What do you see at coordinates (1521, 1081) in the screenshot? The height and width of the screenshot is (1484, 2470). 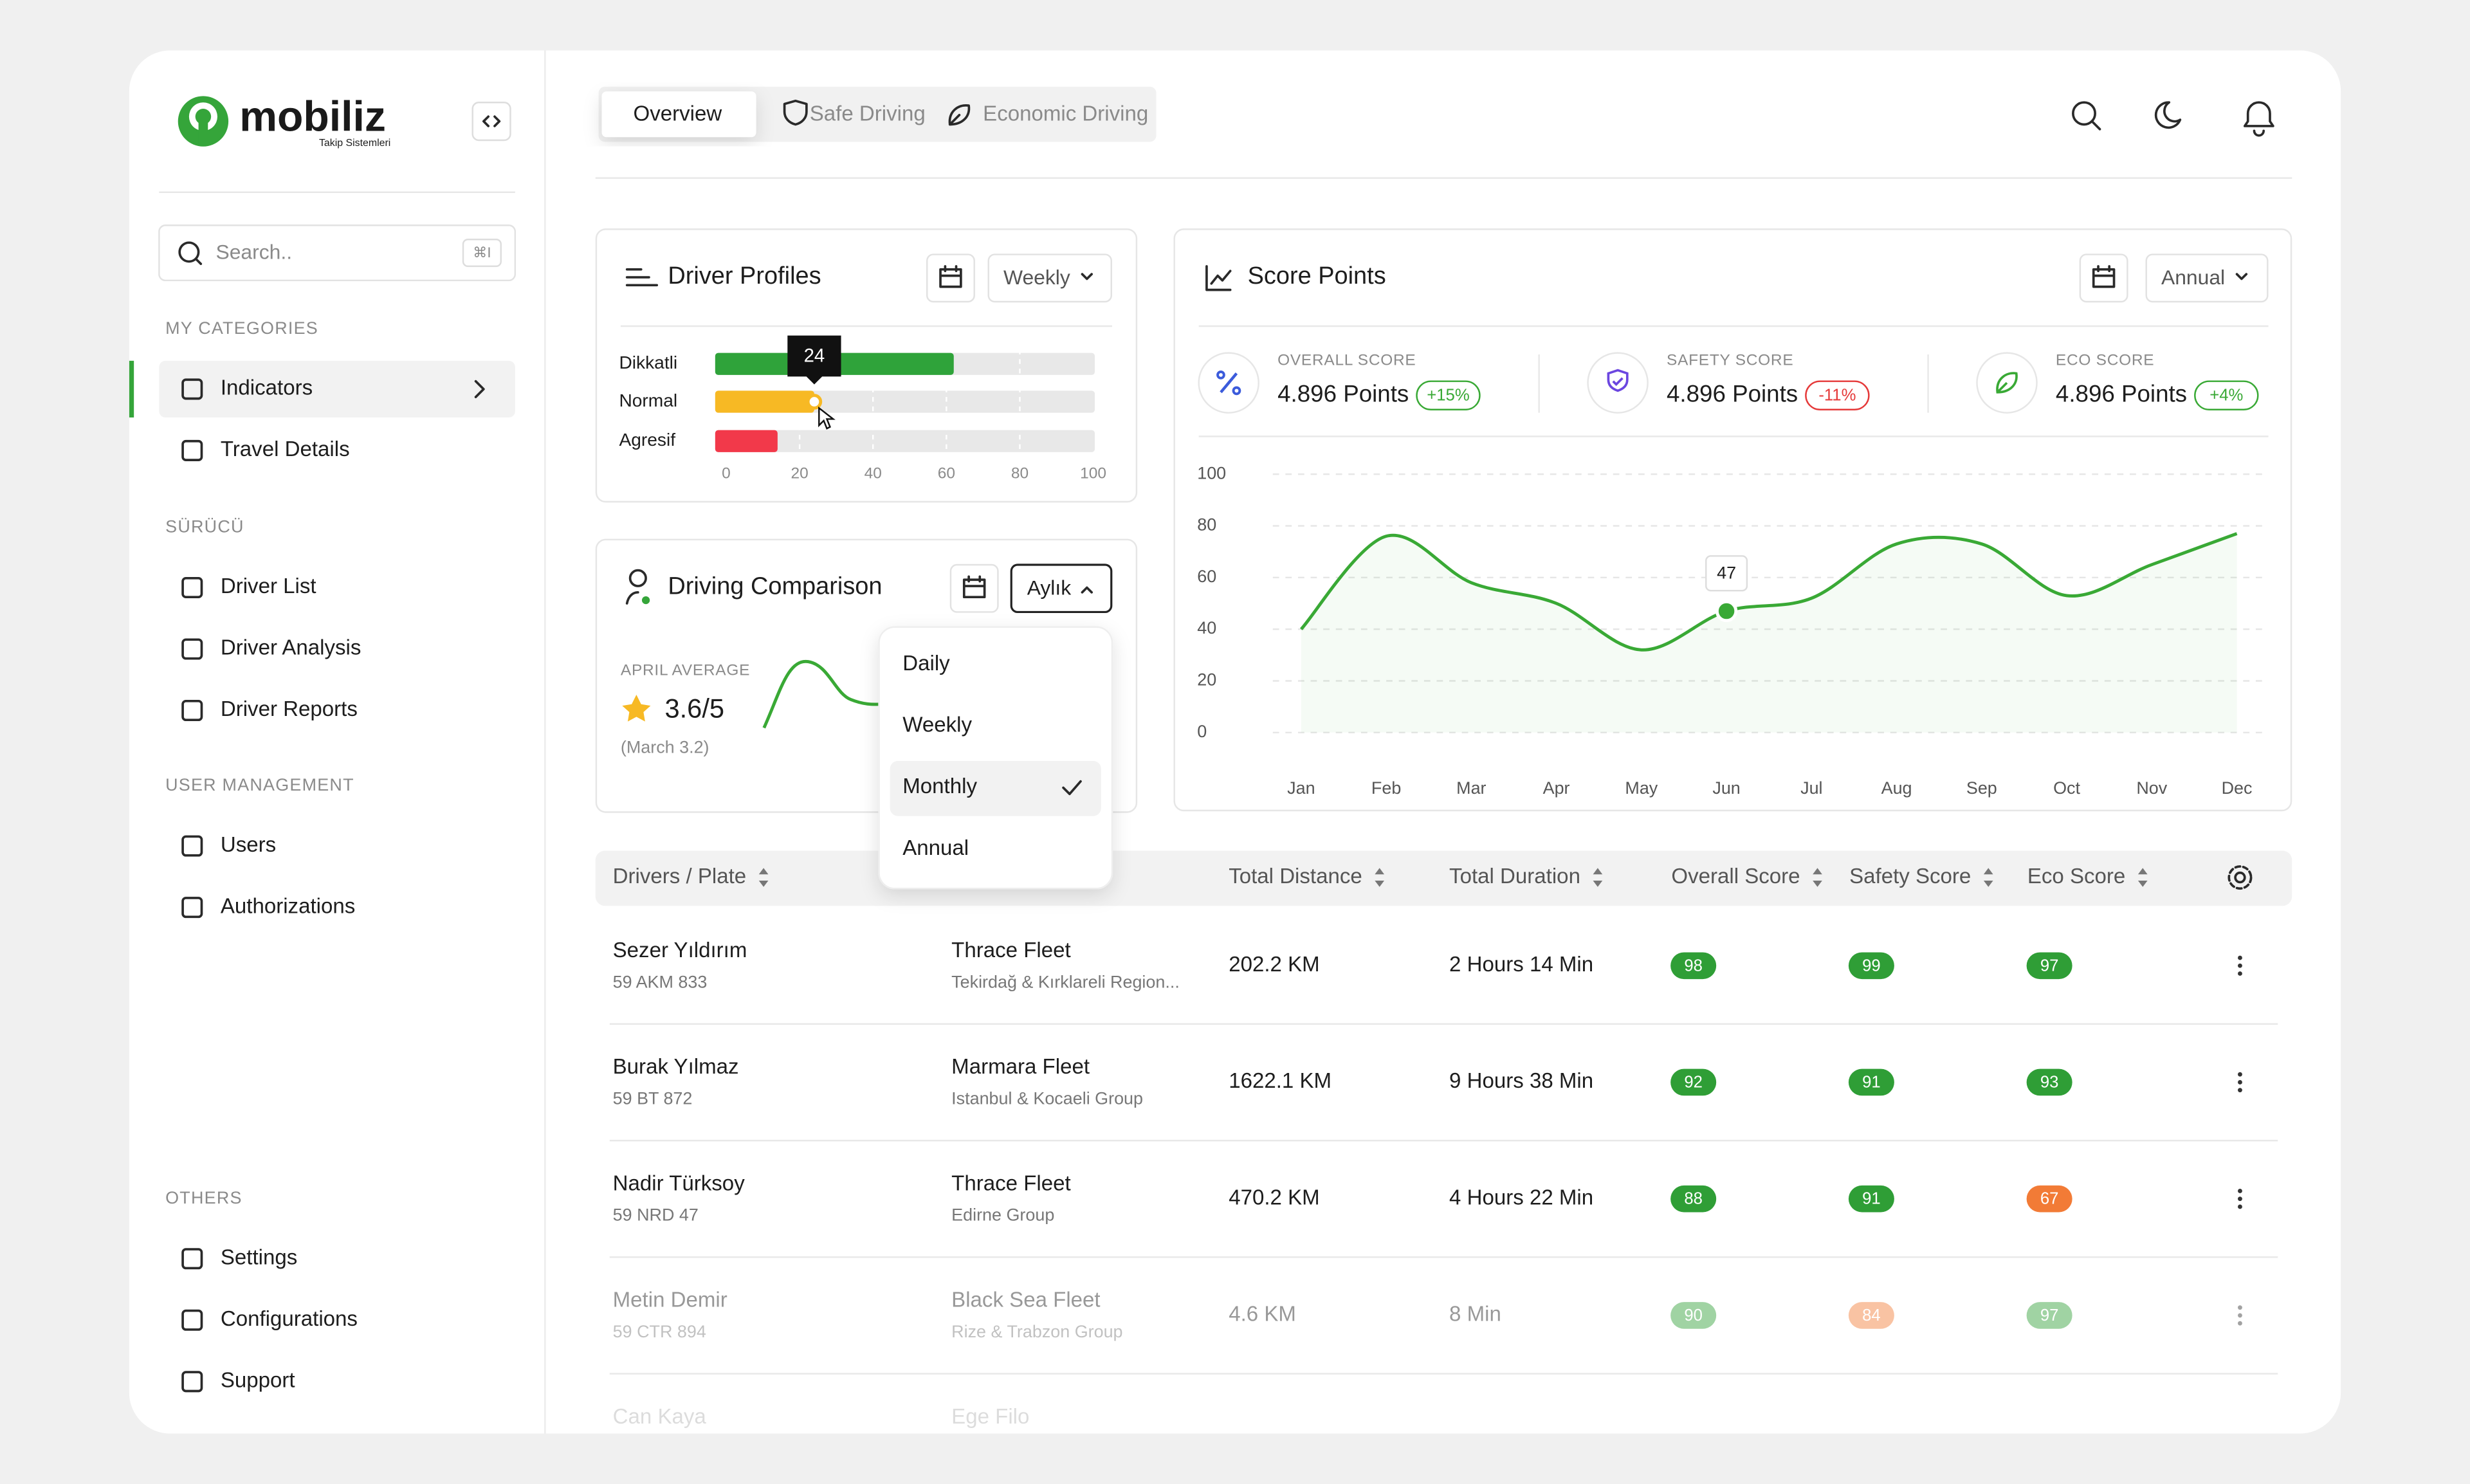 I see `total-duration: 9 Hours 38 Min` at bounding box center [1521, 1081].